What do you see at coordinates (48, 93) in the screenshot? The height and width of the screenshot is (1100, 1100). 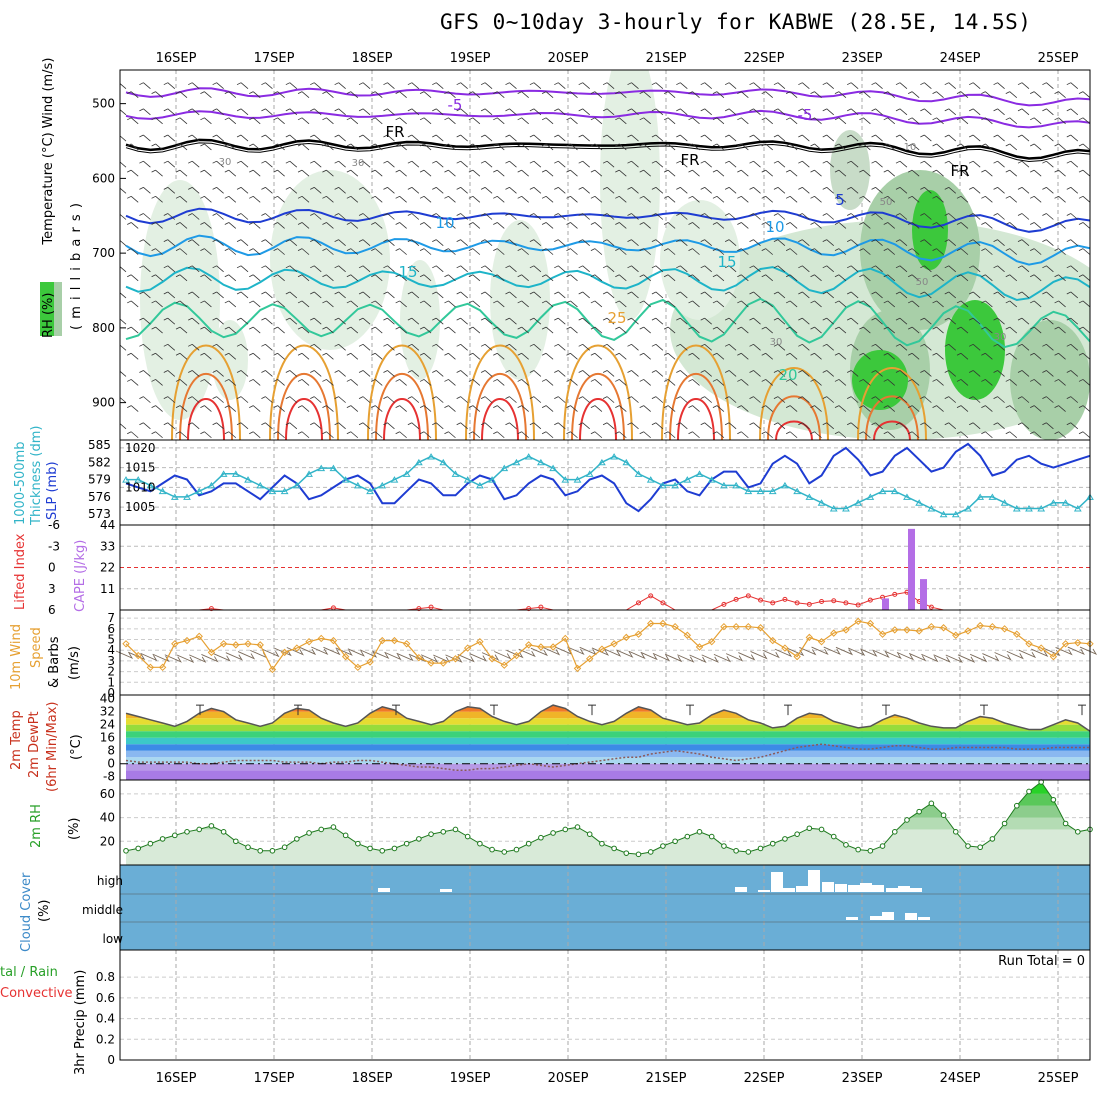 I see `wind-label: Wind (m/s)` at bounding box center [48, 93].